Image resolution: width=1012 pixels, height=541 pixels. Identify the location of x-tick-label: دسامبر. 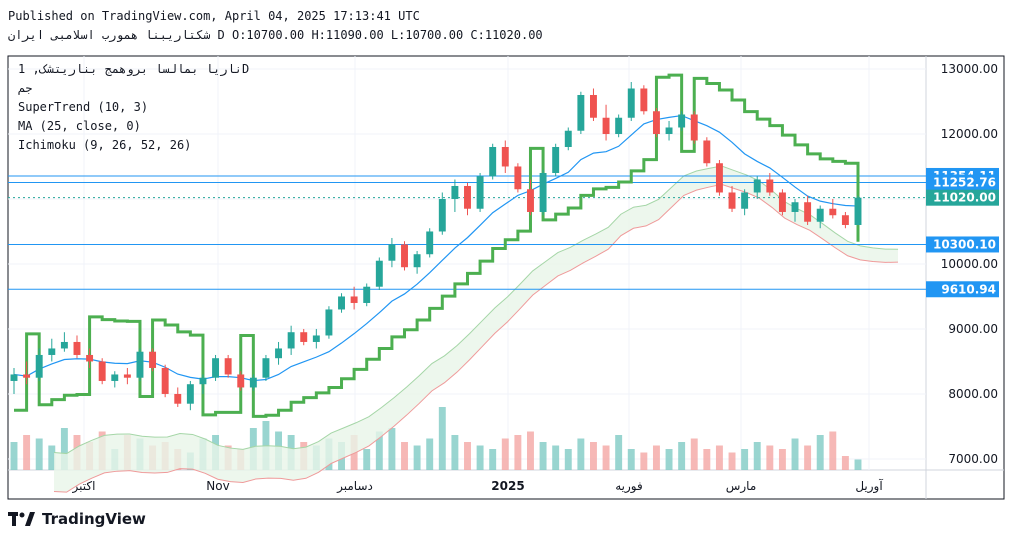
(354, 486).